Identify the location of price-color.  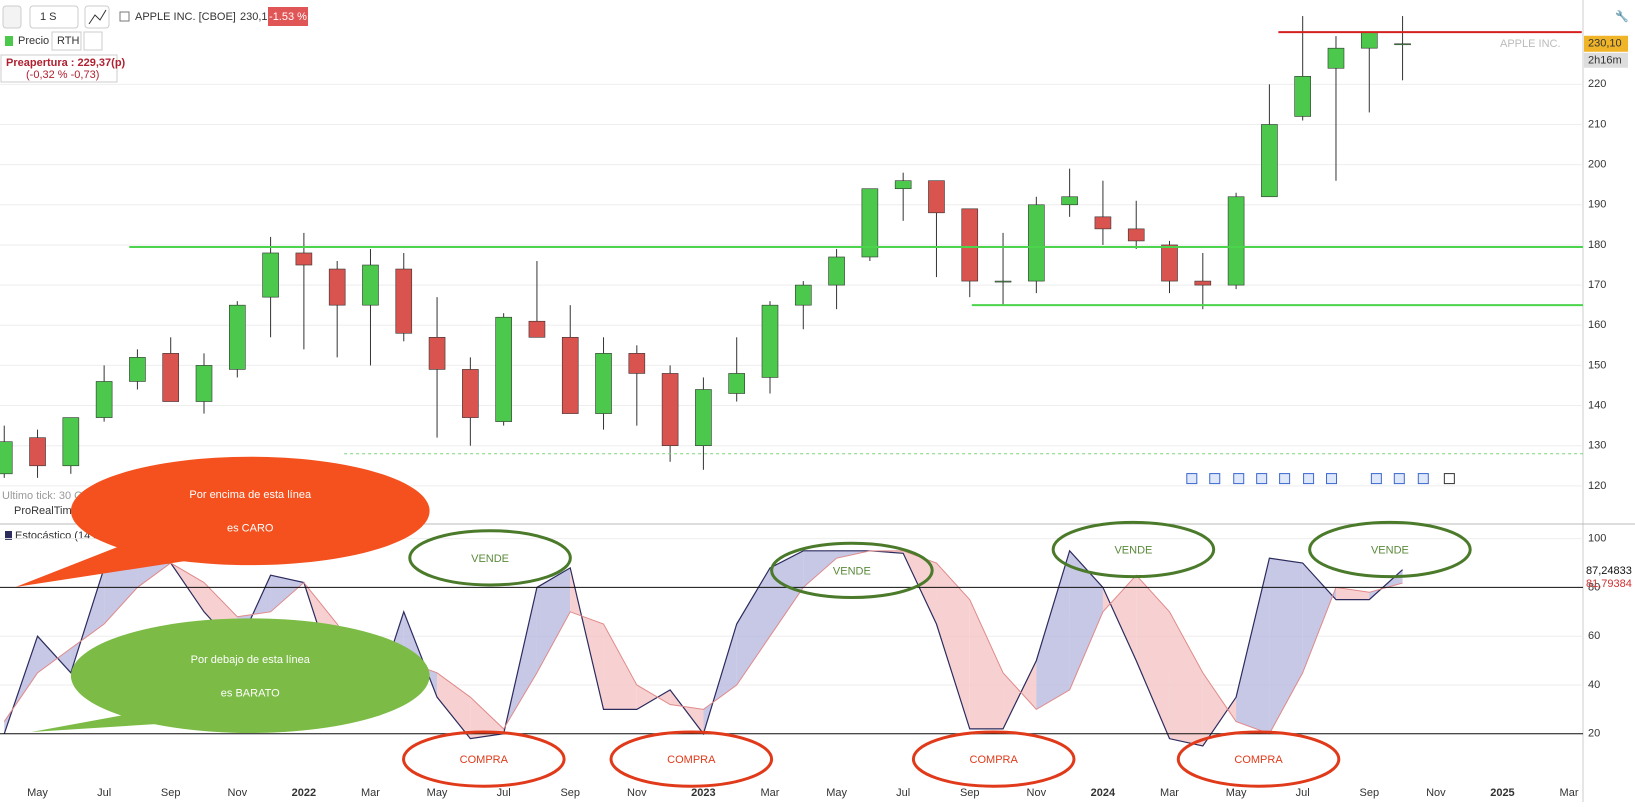
(9, 41).